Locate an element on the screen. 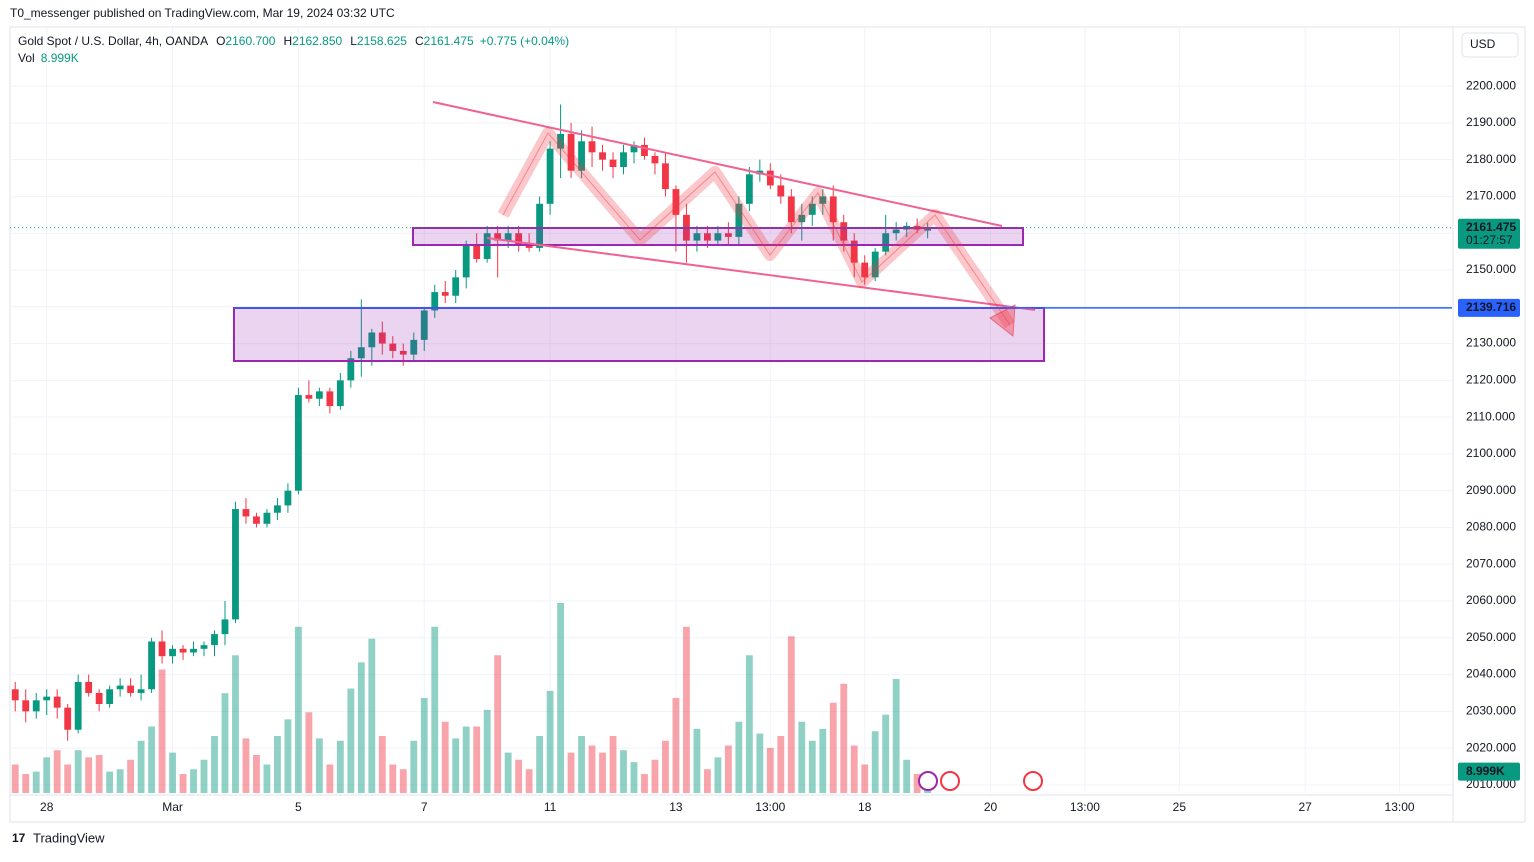 Image resolution: width=1534 pixels, height=862 pixels. x-tick-label: 5 is located at coordinates (298, 807).